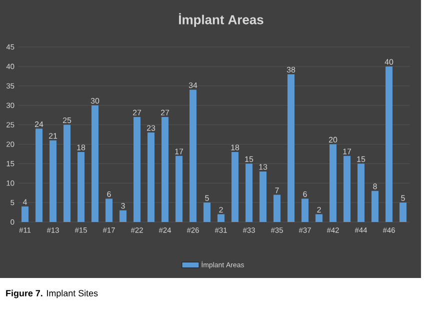  I want to click on chart-title: İmplant Areas, so click(221, 20).